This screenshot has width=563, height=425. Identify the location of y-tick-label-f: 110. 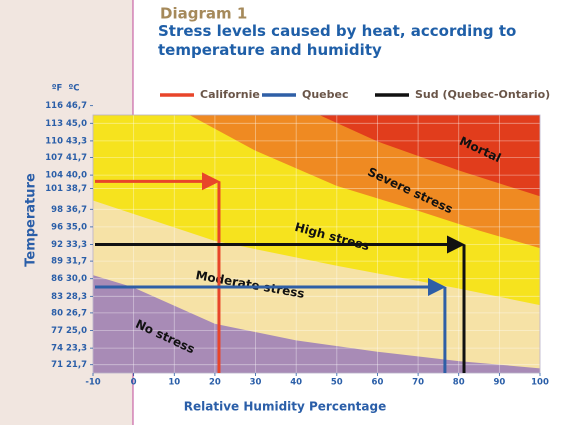
(54, 141).